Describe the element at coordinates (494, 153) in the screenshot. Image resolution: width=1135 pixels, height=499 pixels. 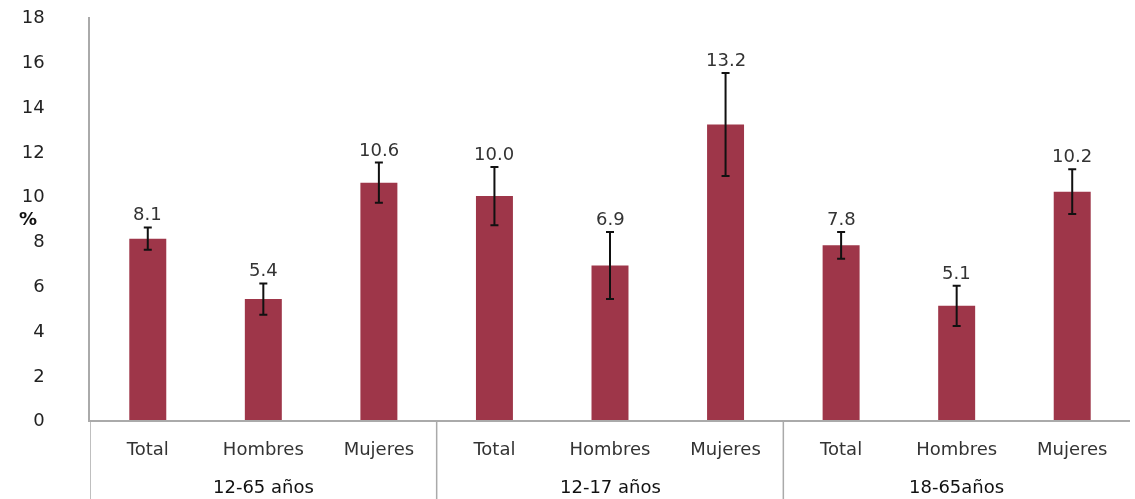
I see `data-label: 10.0` at that location.